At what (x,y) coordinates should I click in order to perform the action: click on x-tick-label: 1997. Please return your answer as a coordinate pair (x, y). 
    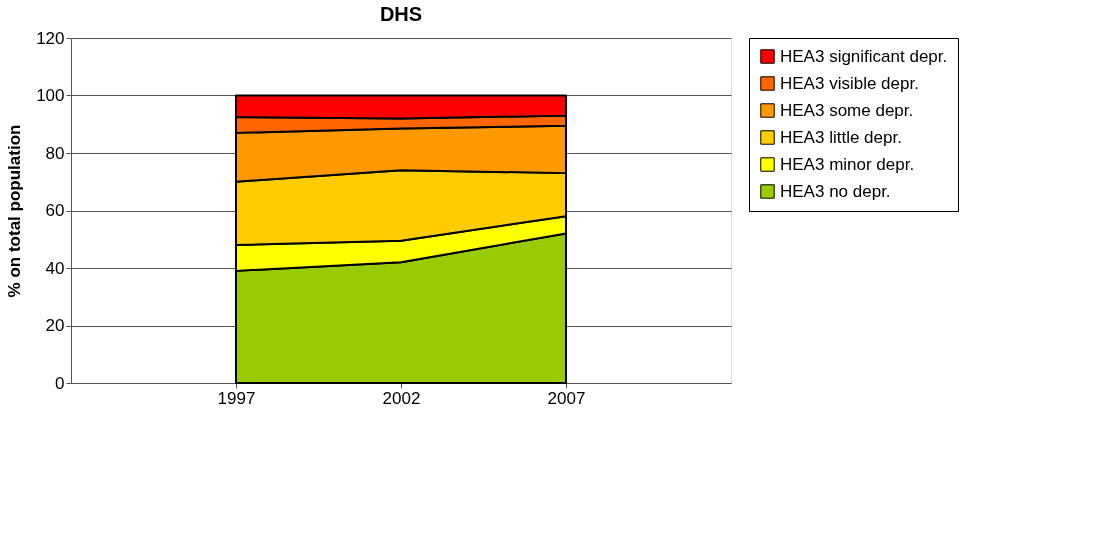
    Looking at the image, I should click on (236, 398).